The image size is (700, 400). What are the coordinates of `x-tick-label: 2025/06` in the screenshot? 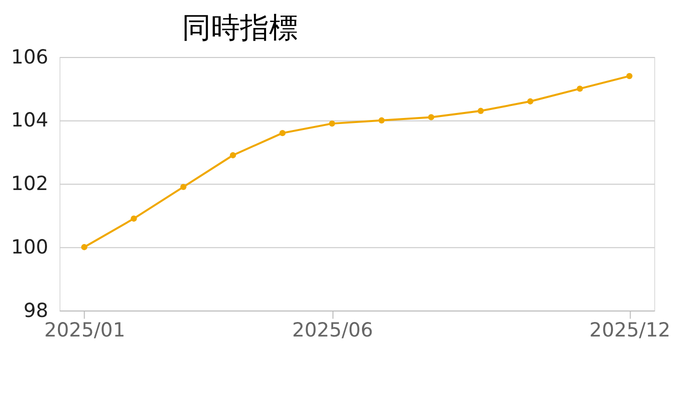 It's located at (333, 330).